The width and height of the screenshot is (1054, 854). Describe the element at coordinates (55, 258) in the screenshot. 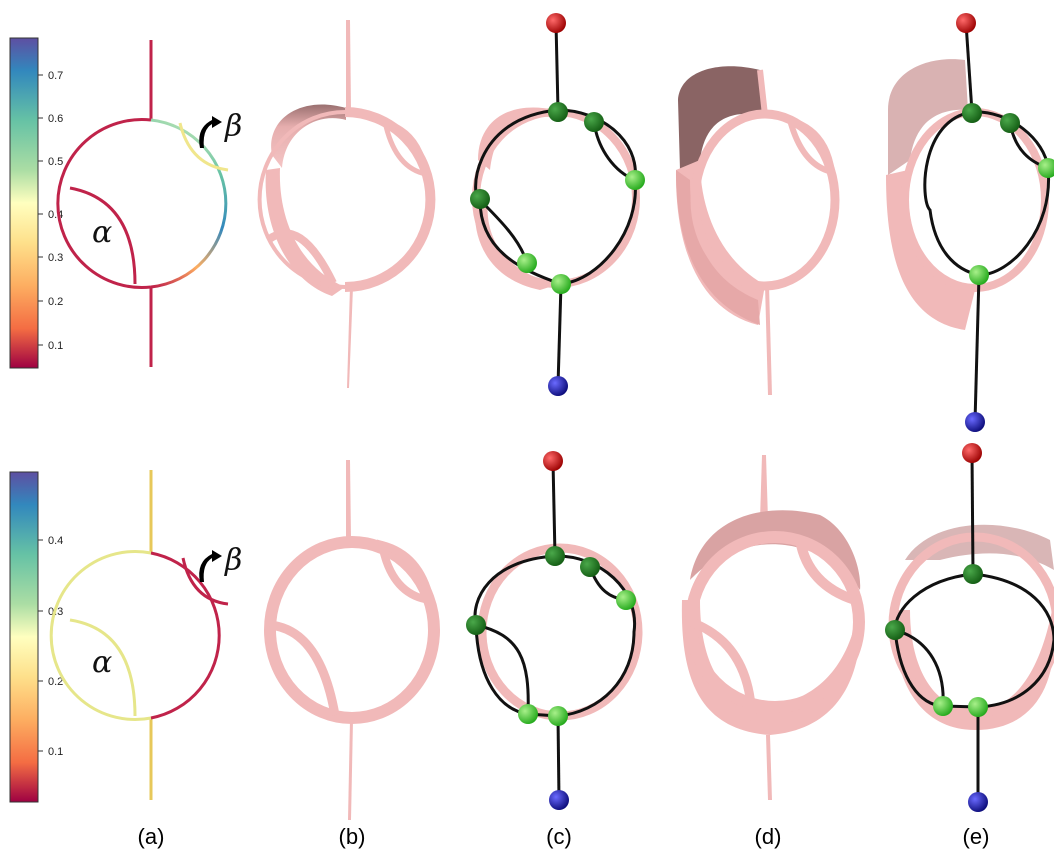

I see `colorbar-top-tick: 0.3` at that location.